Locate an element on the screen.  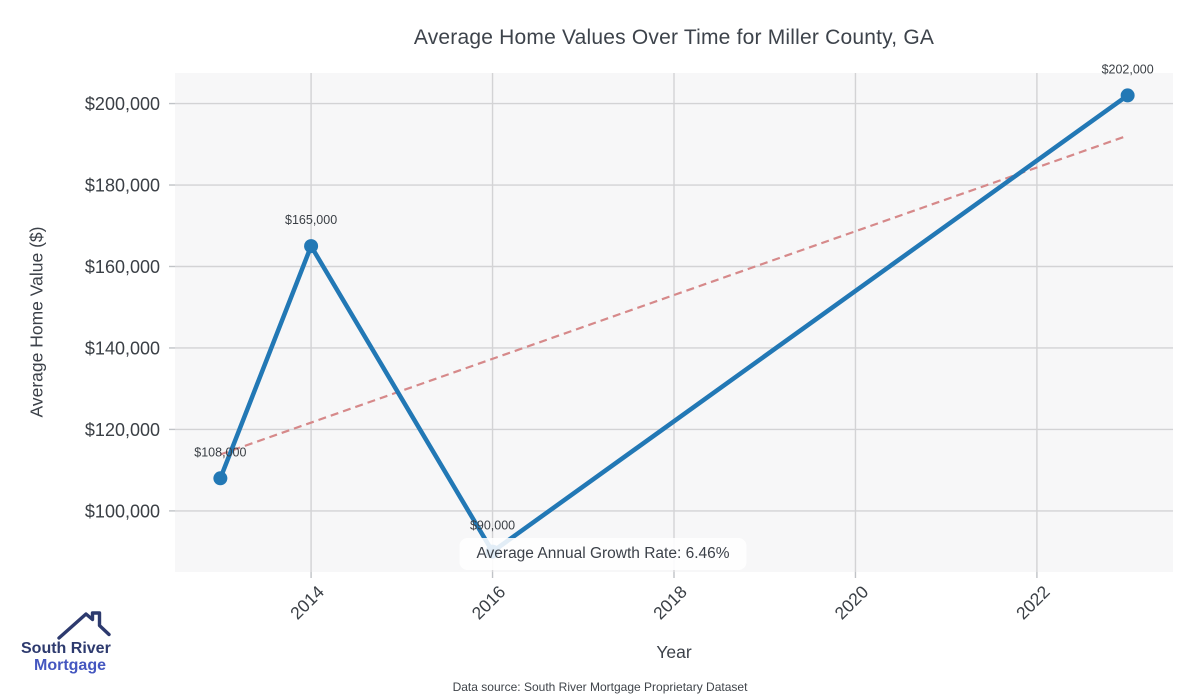
data-point-label: $108,000 is located at coordinates (220, 452).